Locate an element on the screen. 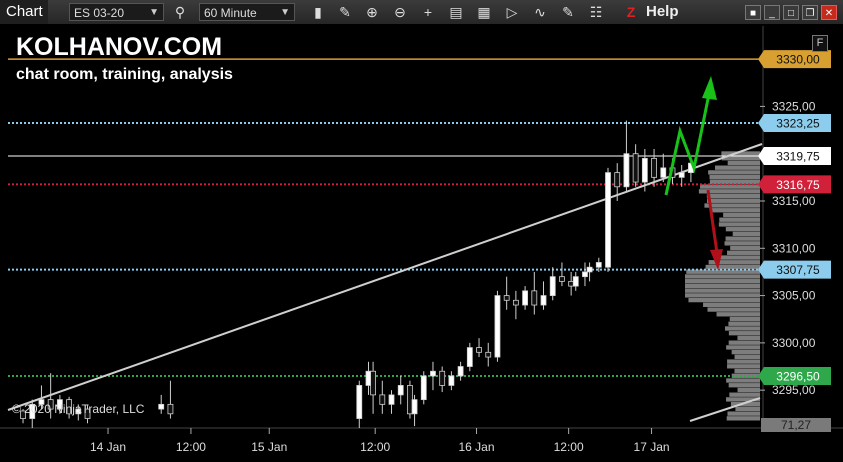 This screenshot has width=843, height=462. zoom-out-icon: ⊖ is located at coordinates (400, 12).